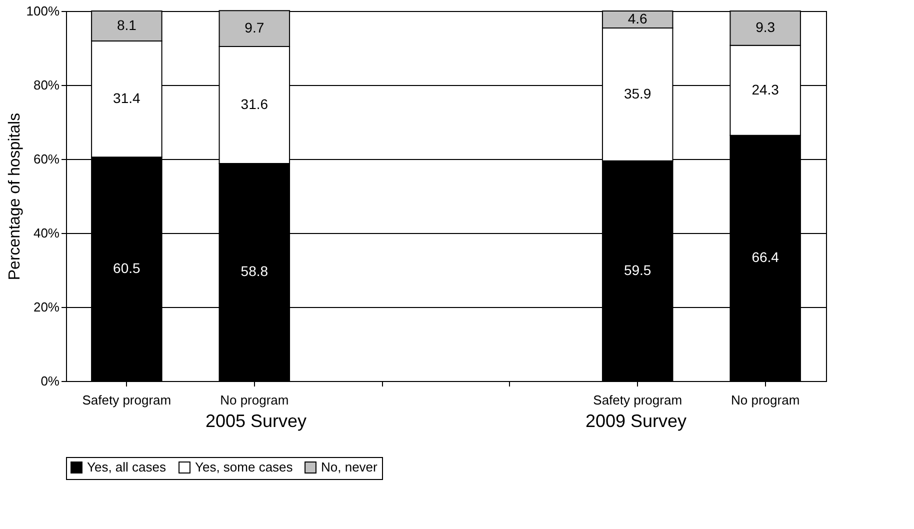 The height and width of the screenshot is (529, 914). Describe the element at coordinates (244, 467) in the screenshot. I see `legend-label: Yes, some cases` at that location.